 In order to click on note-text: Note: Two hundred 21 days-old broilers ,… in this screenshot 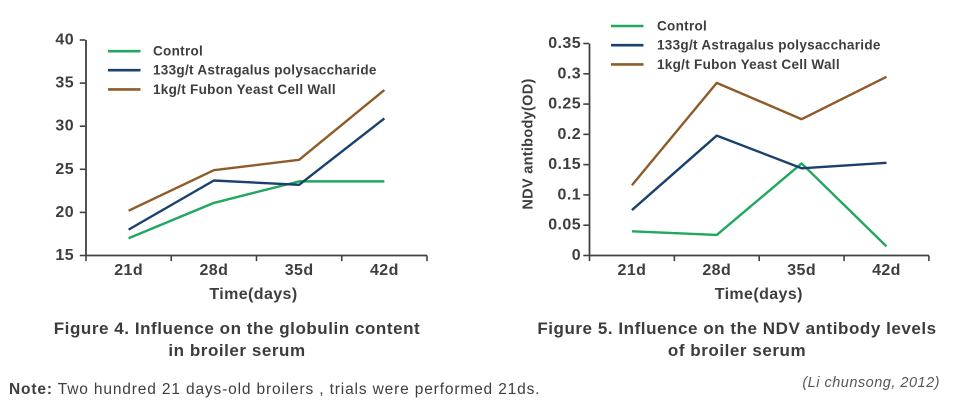, I will do `click(274, 390)`.